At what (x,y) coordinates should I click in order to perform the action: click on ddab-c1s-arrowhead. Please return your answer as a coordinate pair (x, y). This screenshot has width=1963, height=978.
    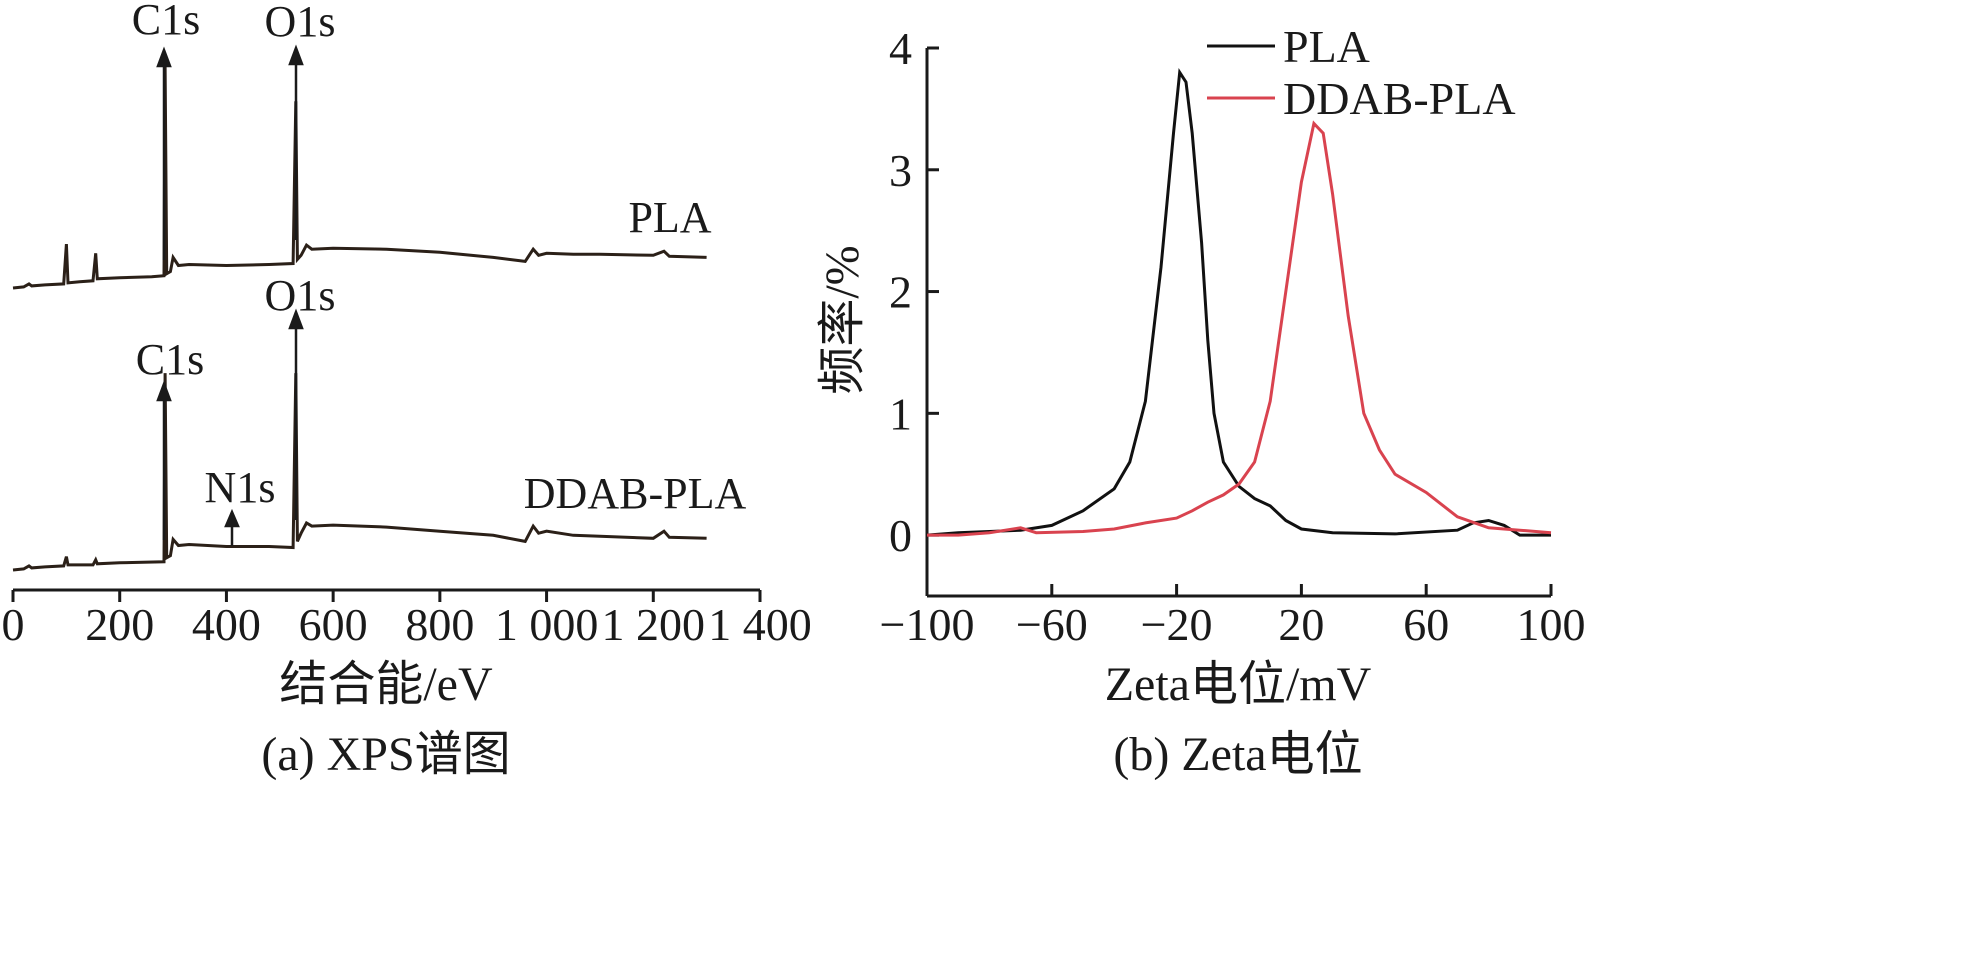
    Looking at the image, I should click on (164, 391).